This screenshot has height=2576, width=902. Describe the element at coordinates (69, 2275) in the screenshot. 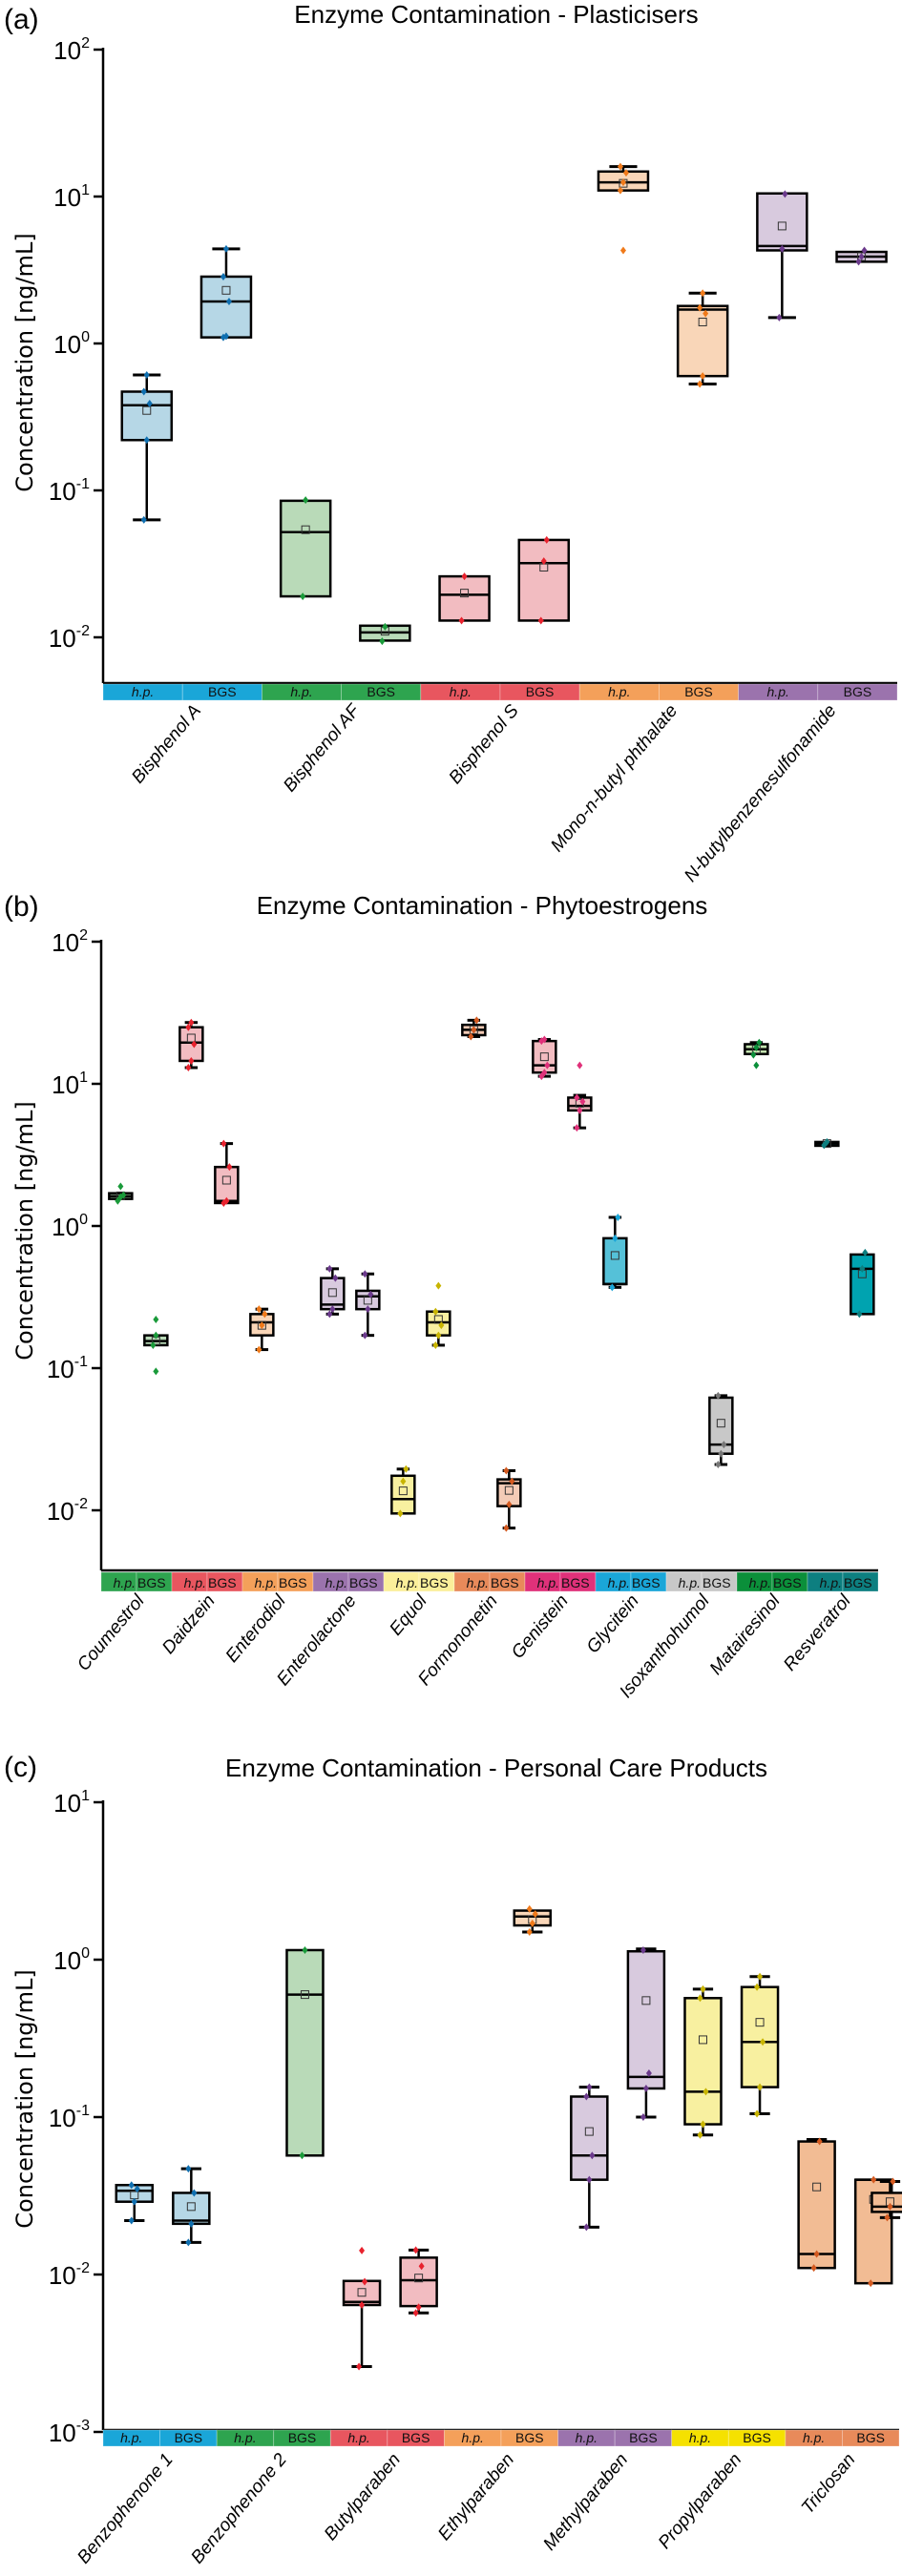

I see `y-tick-label: 10⁻²` at that location.